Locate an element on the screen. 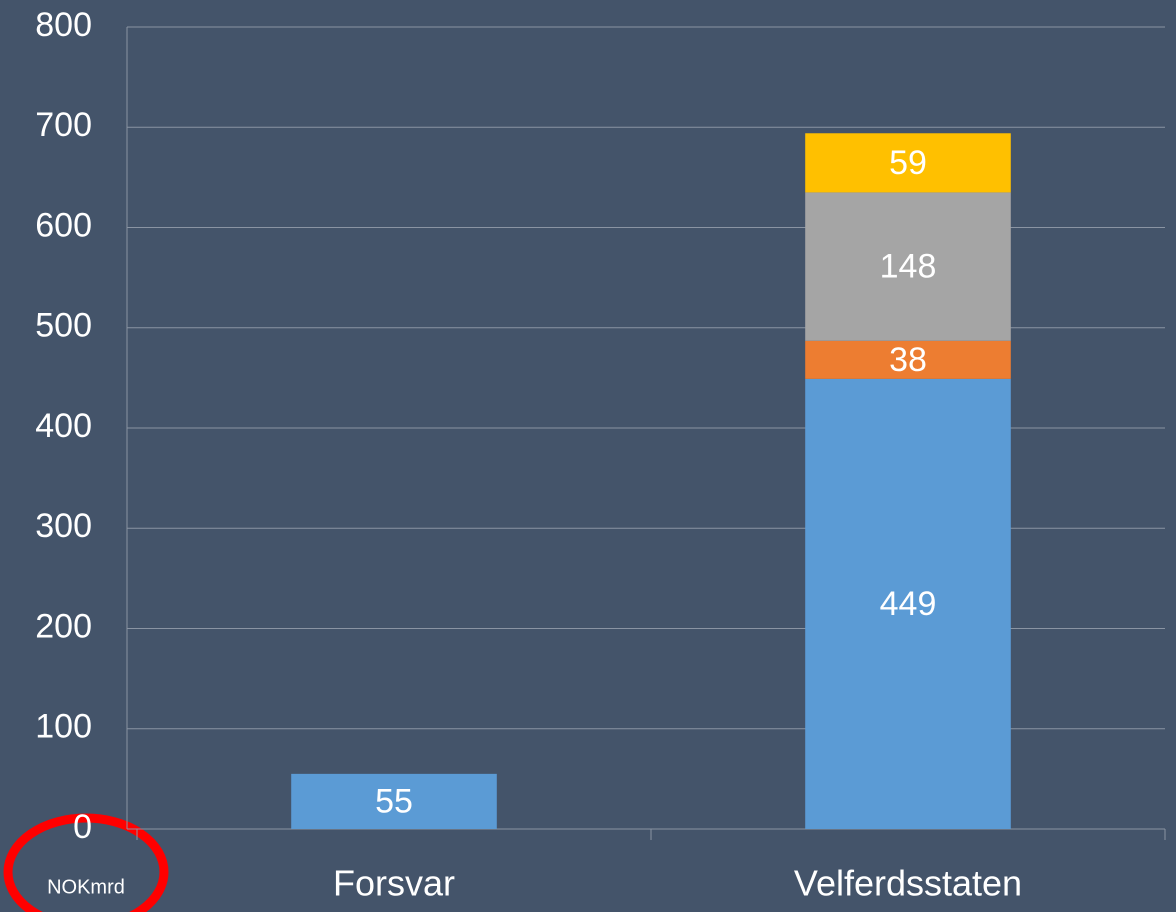 This screenshot has height=912, width=1176. data-label: 449 is located at coordinates (908, 604).